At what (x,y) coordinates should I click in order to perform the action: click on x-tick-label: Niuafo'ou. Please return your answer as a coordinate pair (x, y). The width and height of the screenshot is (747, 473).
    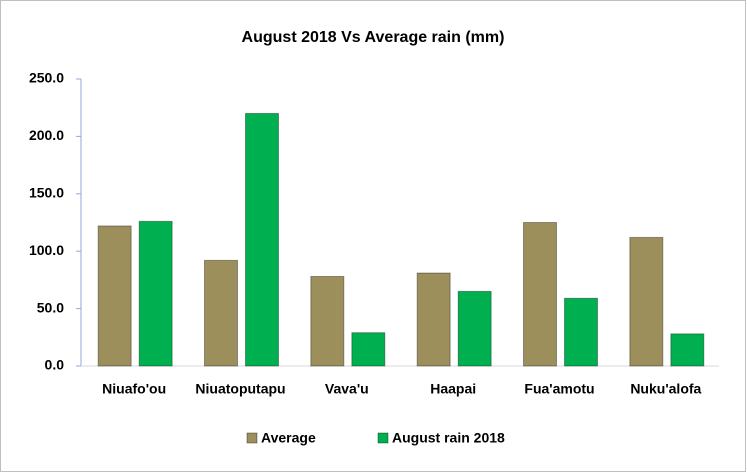
    Looking at the image, I should click on (134, 389).